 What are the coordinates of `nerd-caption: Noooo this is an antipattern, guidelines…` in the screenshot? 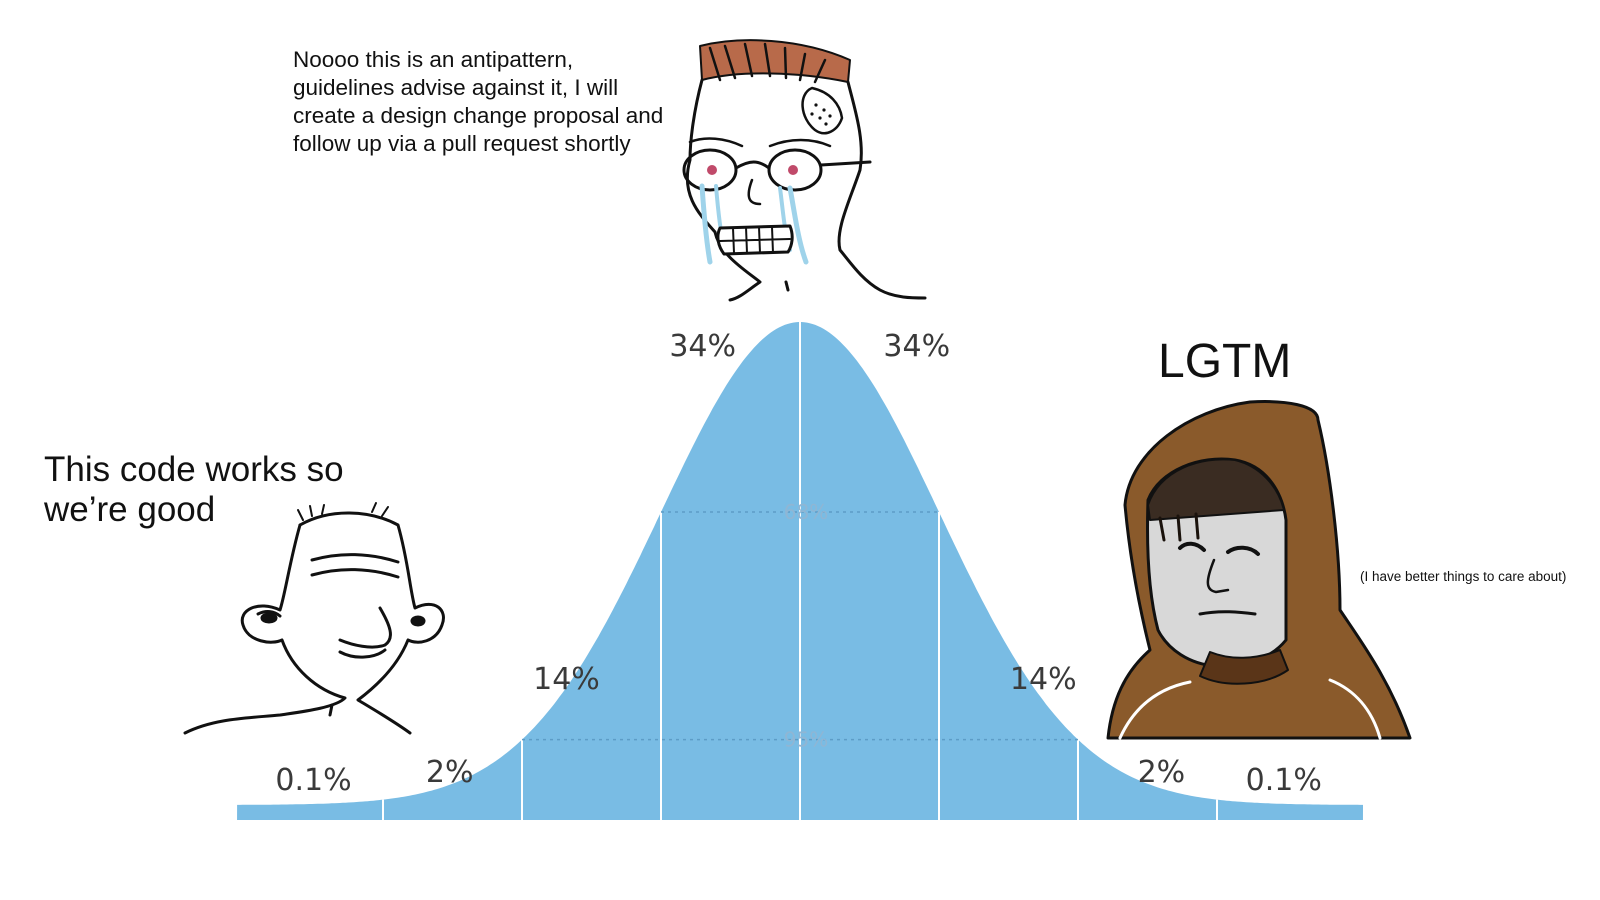 It's located at (478, 101).